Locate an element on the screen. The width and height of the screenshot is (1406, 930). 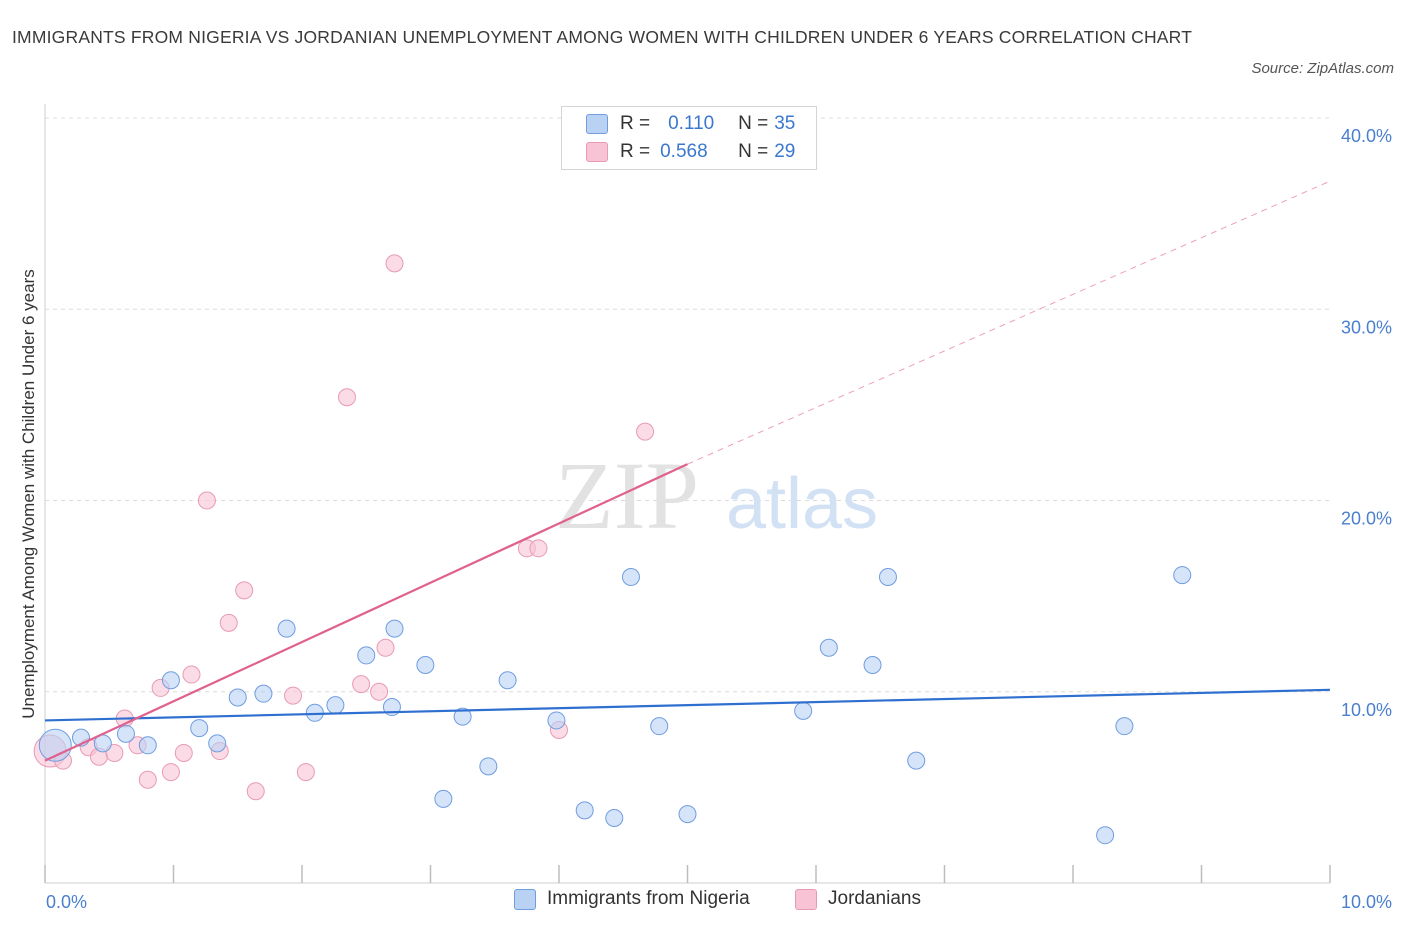
legend: R = 0.110 N = 35 R = 0.568 N = 29 is located at coordinates (689, 138).